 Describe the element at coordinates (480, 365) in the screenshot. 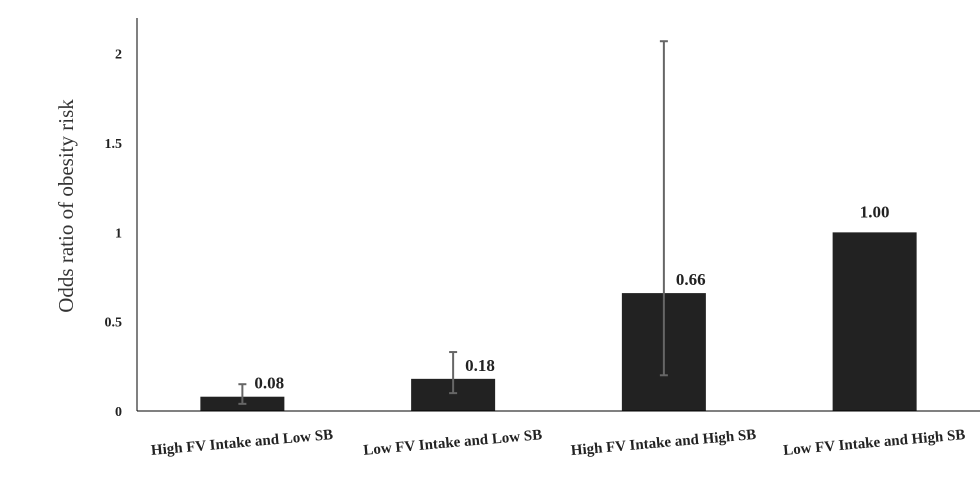

I see `data-label: 0.18` at that location.